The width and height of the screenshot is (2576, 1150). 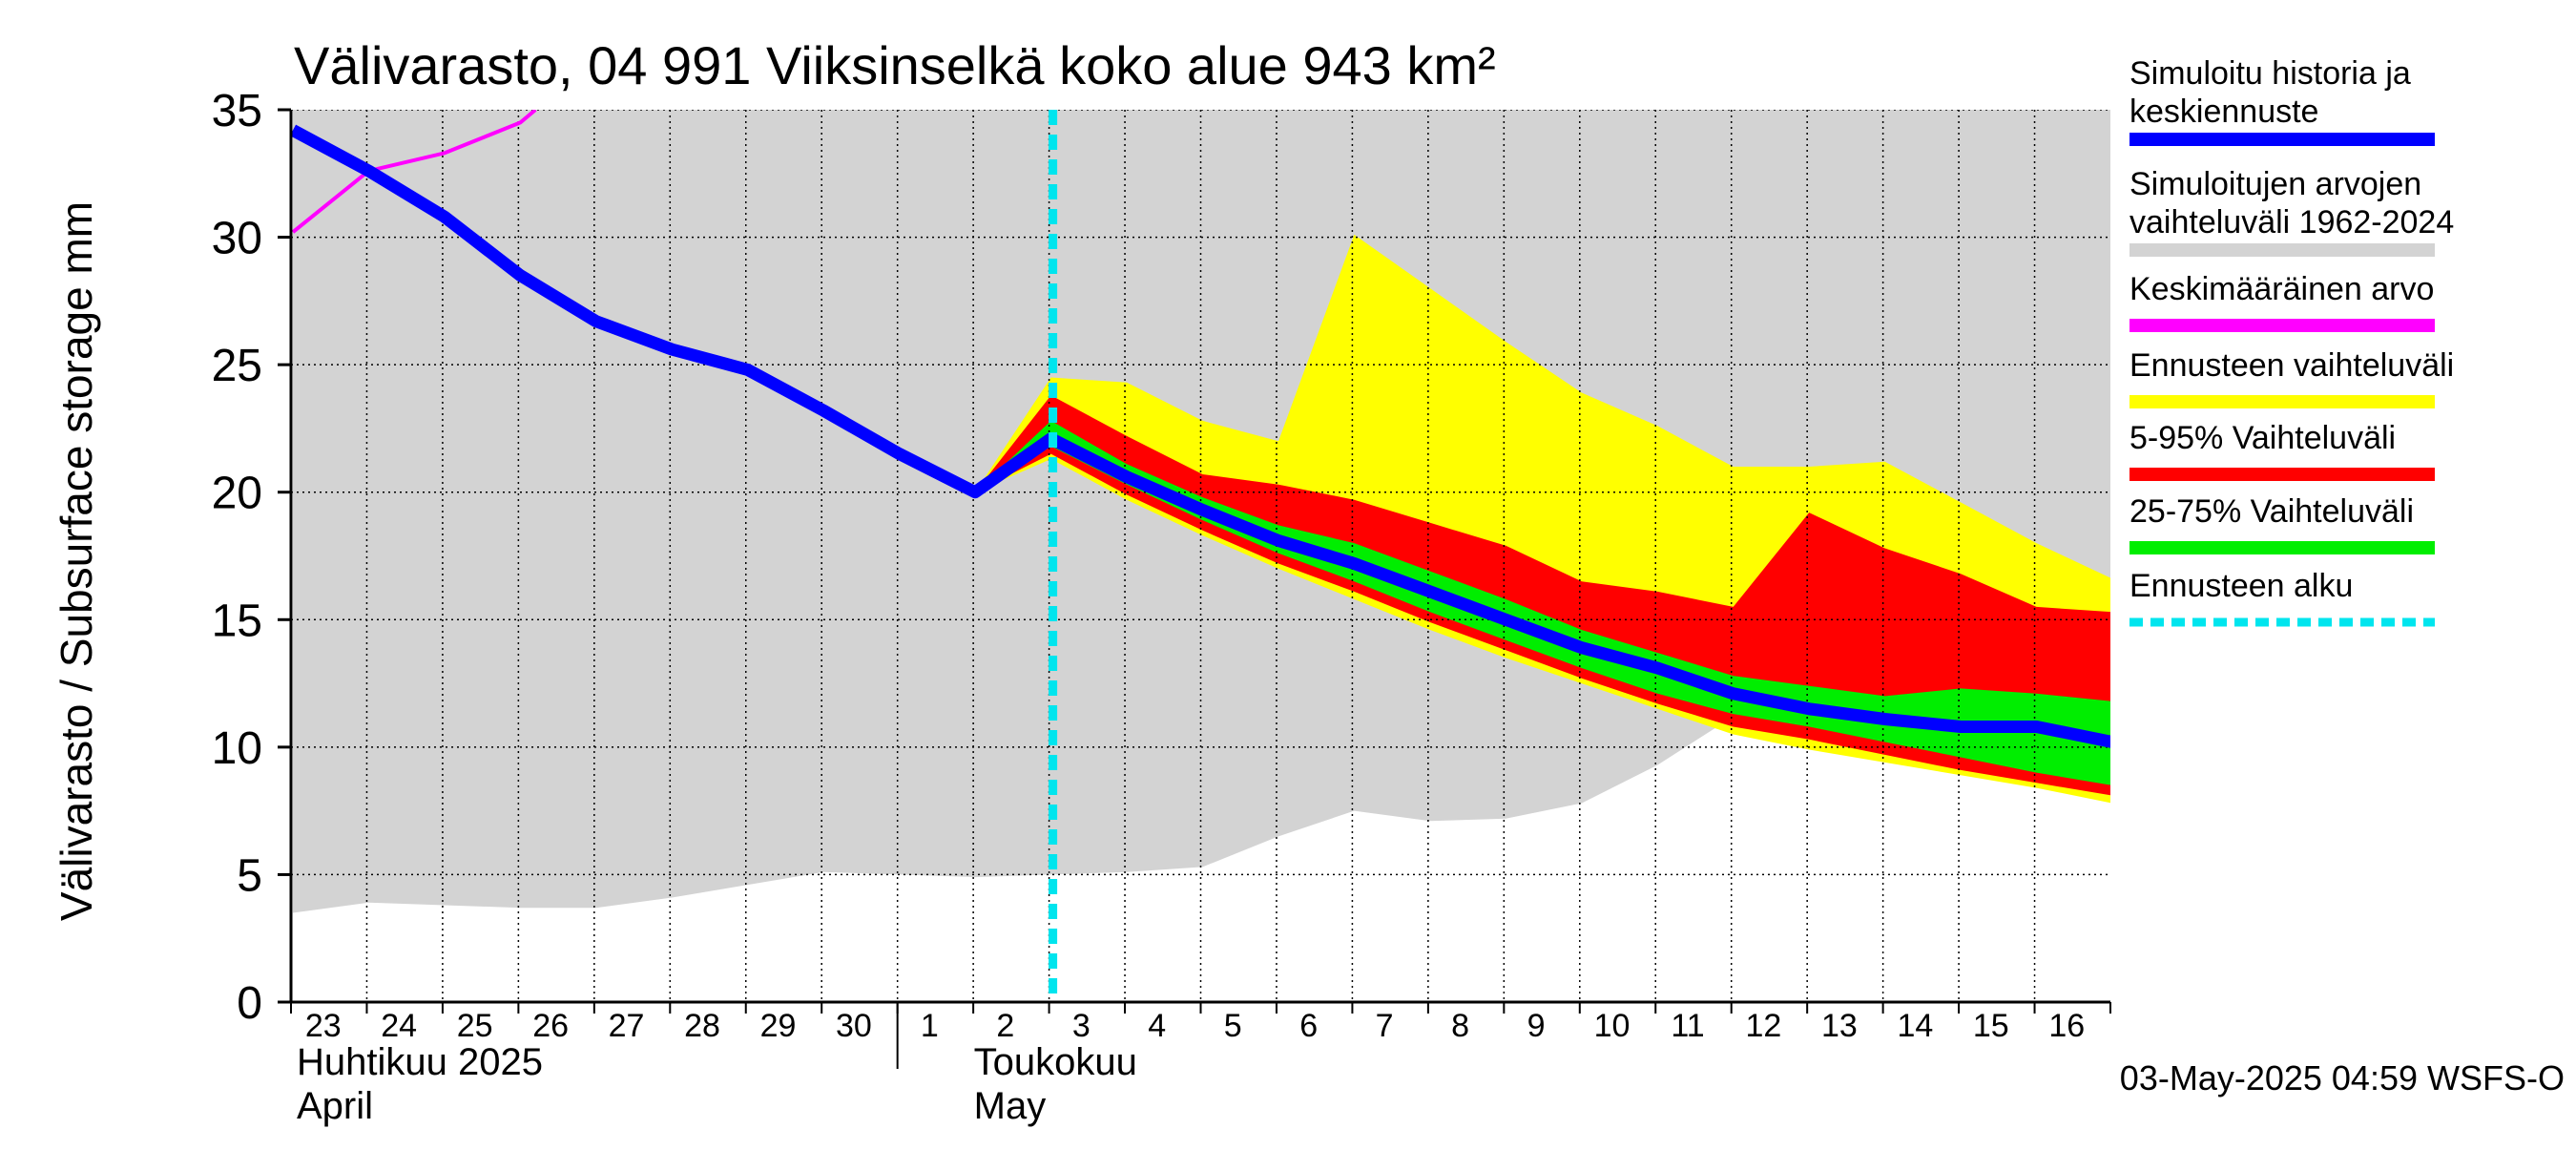 What do you see at coordinates (237, 366) in the screenshot?
I see `y-tick-label: 25` at bounding box center [237, 366].